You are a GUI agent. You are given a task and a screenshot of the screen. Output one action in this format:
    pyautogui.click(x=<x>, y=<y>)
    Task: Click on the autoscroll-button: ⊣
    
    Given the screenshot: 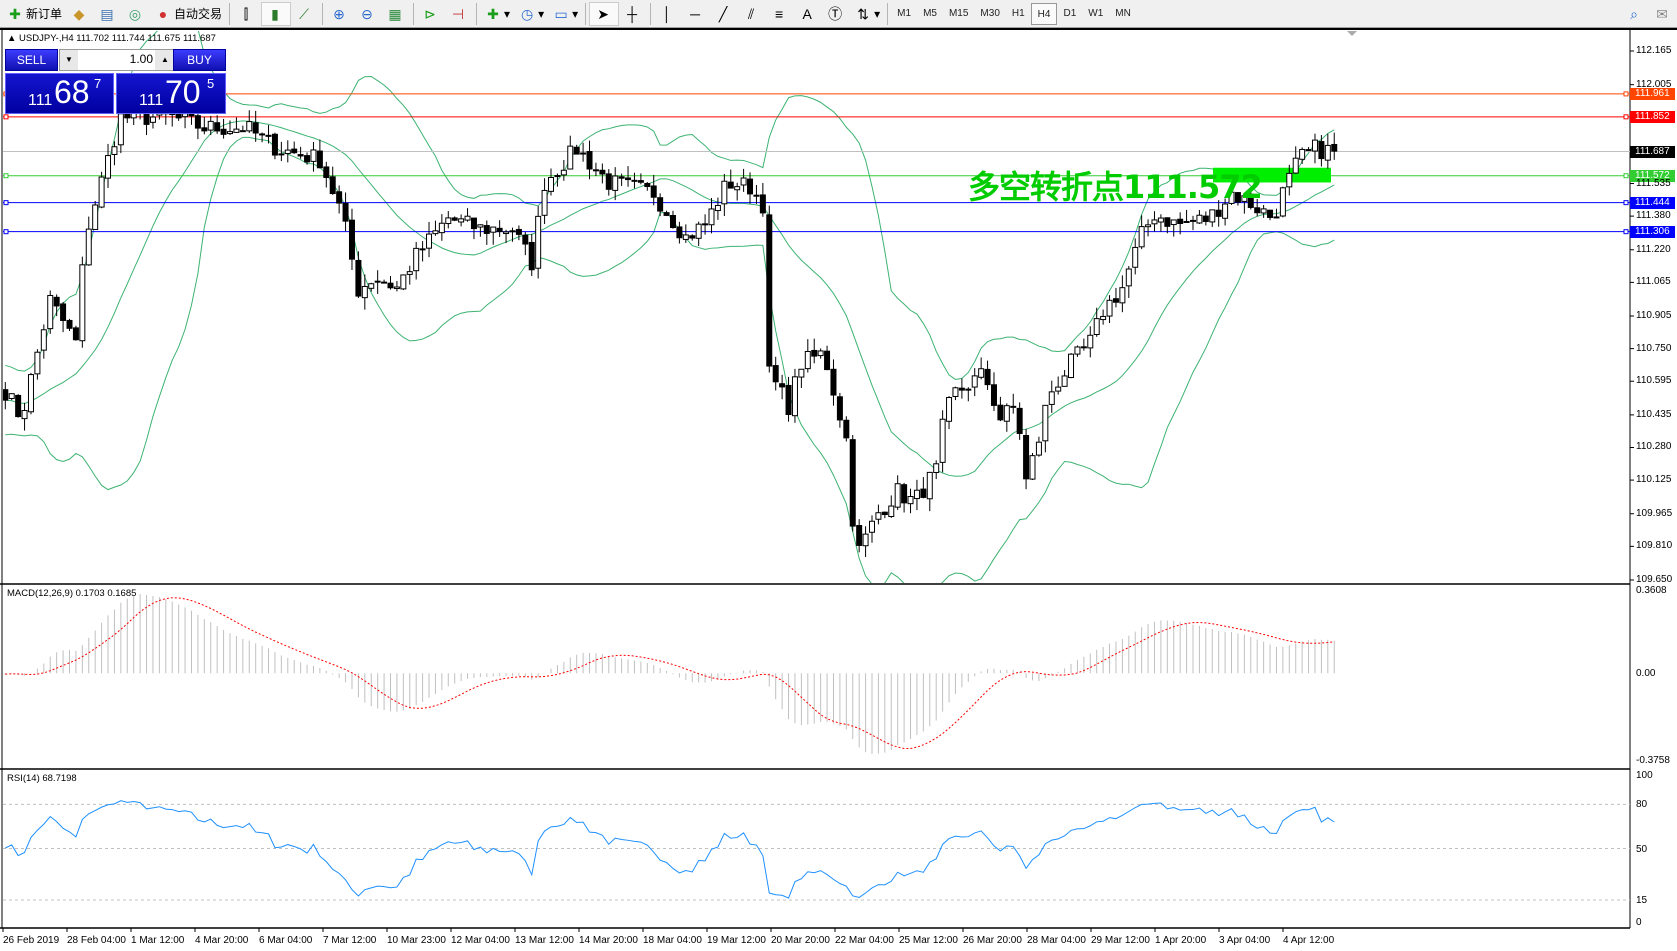 What is the action you would take?
    pyautogui.click(x=459, y=14)
    